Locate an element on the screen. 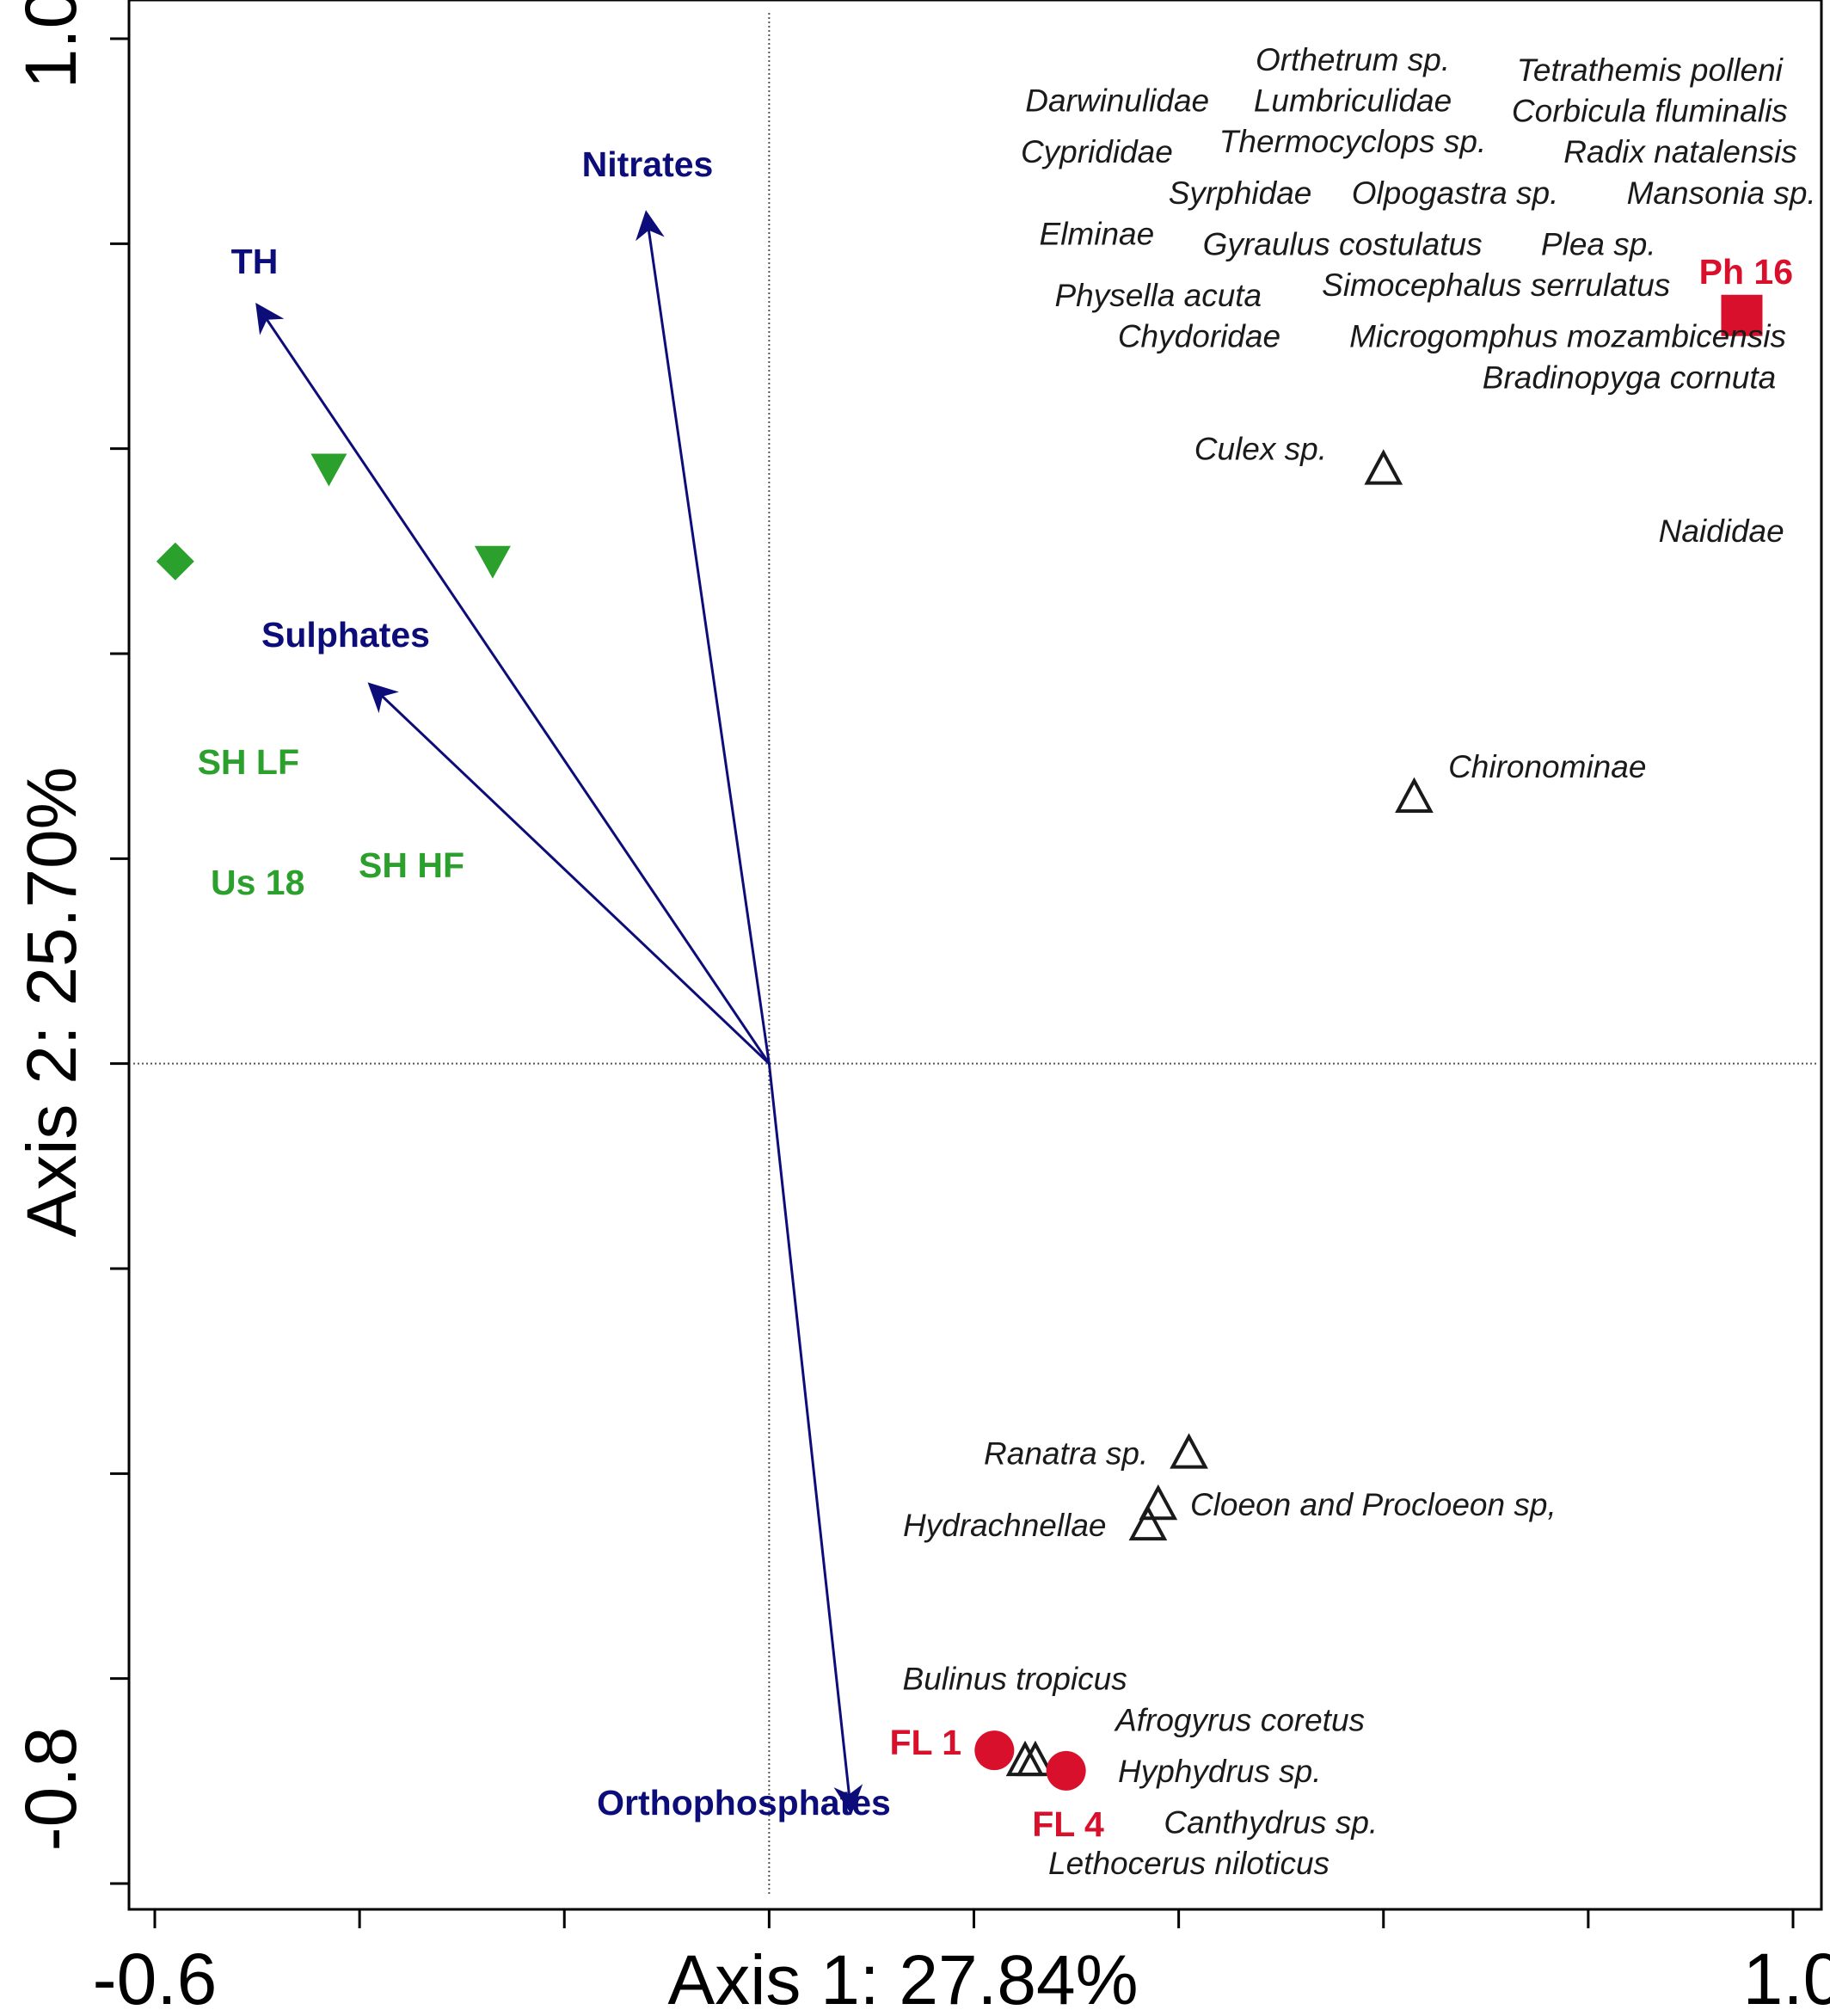 The image size is (1830, 2016). x-axis-ticks is located at coordinates (974, 1919).